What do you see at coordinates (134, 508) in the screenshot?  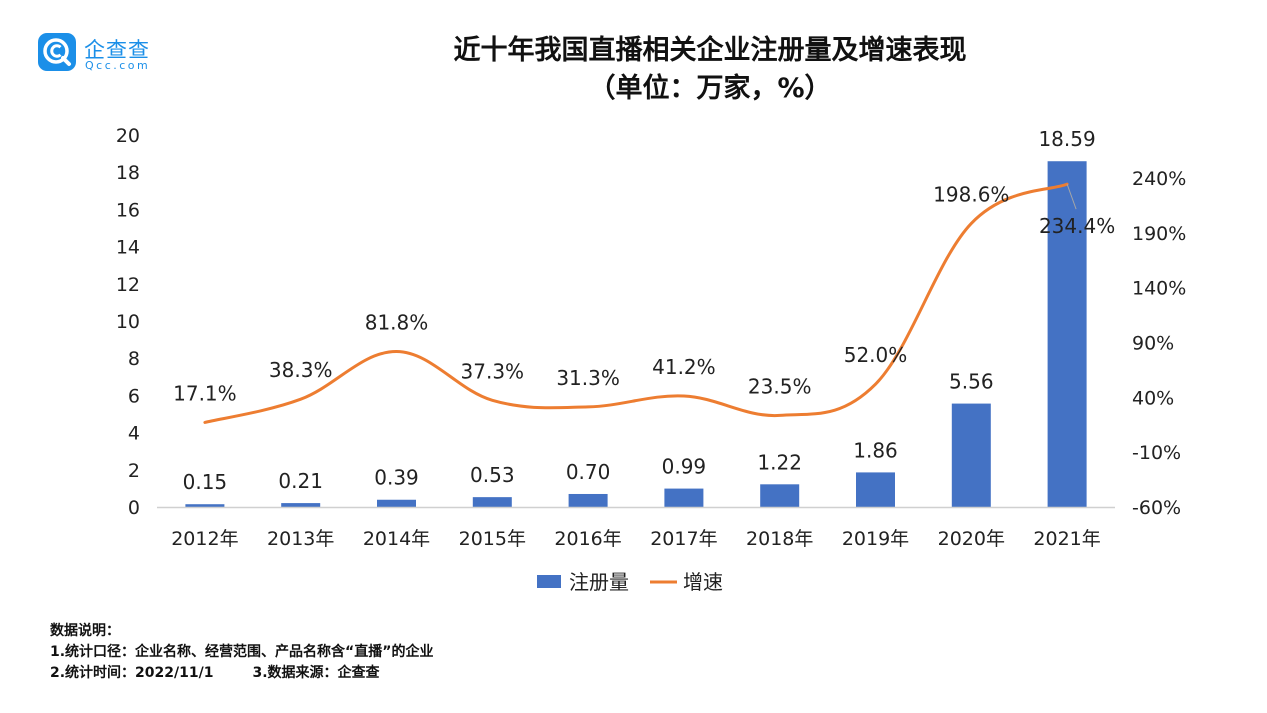 I see `y-left-tick-label: 0` at bounding box center [134, 508].